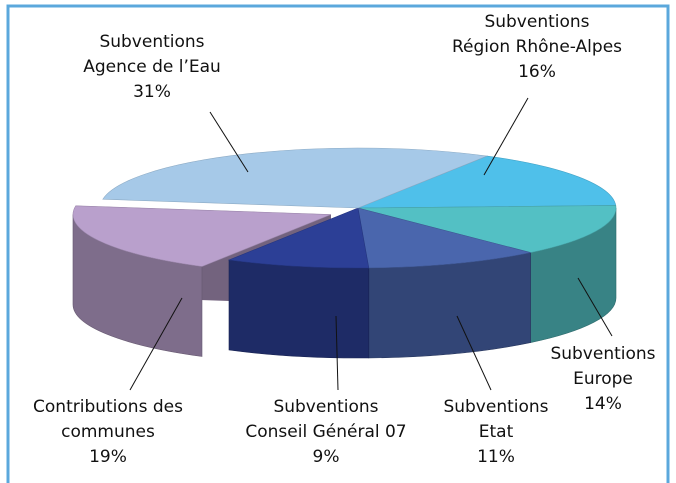 The width and height of the screenshot is (676, 483). What do you see at coordinates (108, 407) in the screenshot?
I see `slice-label: Contributions des` at bounding box center [108, 407].